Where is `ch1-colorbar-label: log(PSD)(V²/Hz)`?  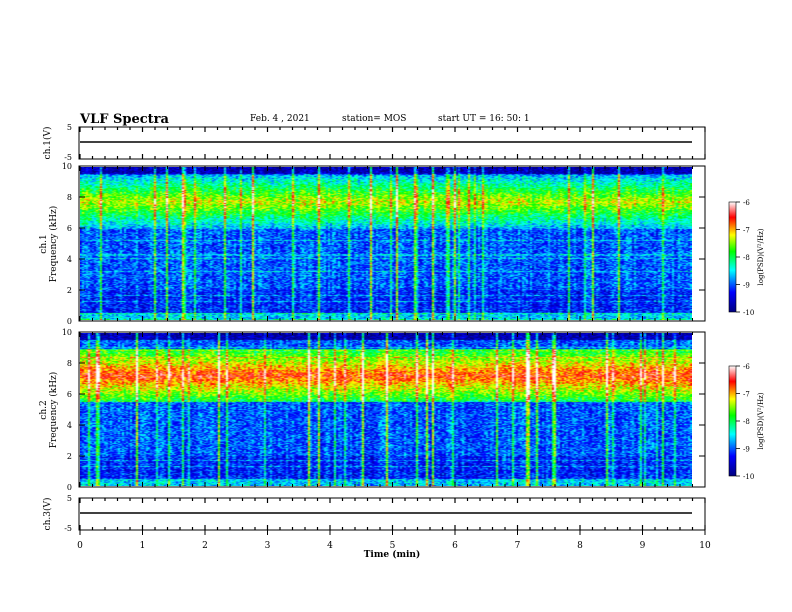
ch1-colorbar-label: log(PSD)(V²/Hz) is located at coordinates (761, 256).